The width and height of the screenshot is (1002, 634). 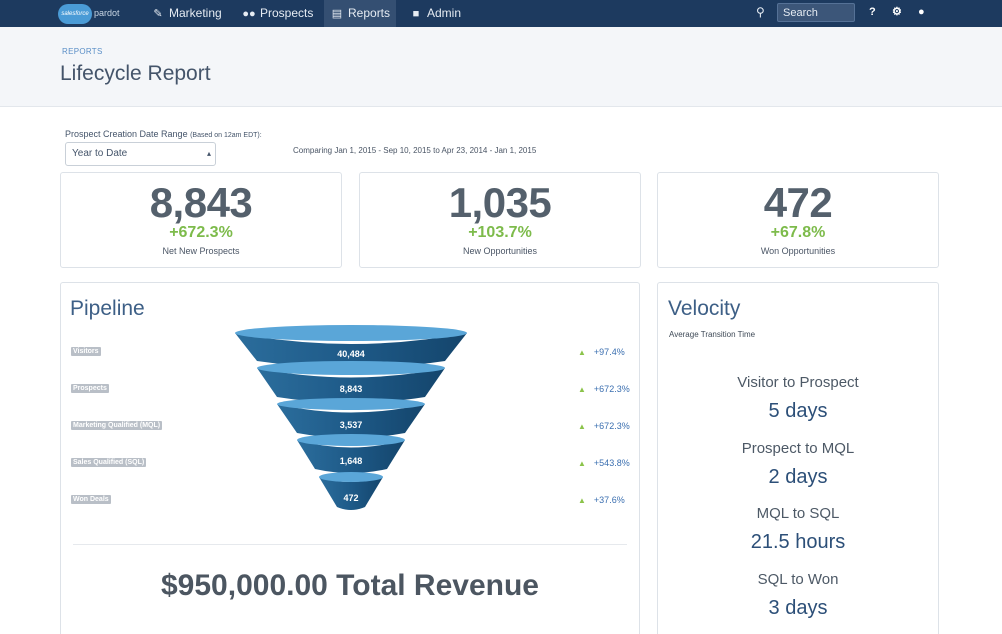 I want to click on kpi-label: New Opportunities, so click(x=500, y=251).